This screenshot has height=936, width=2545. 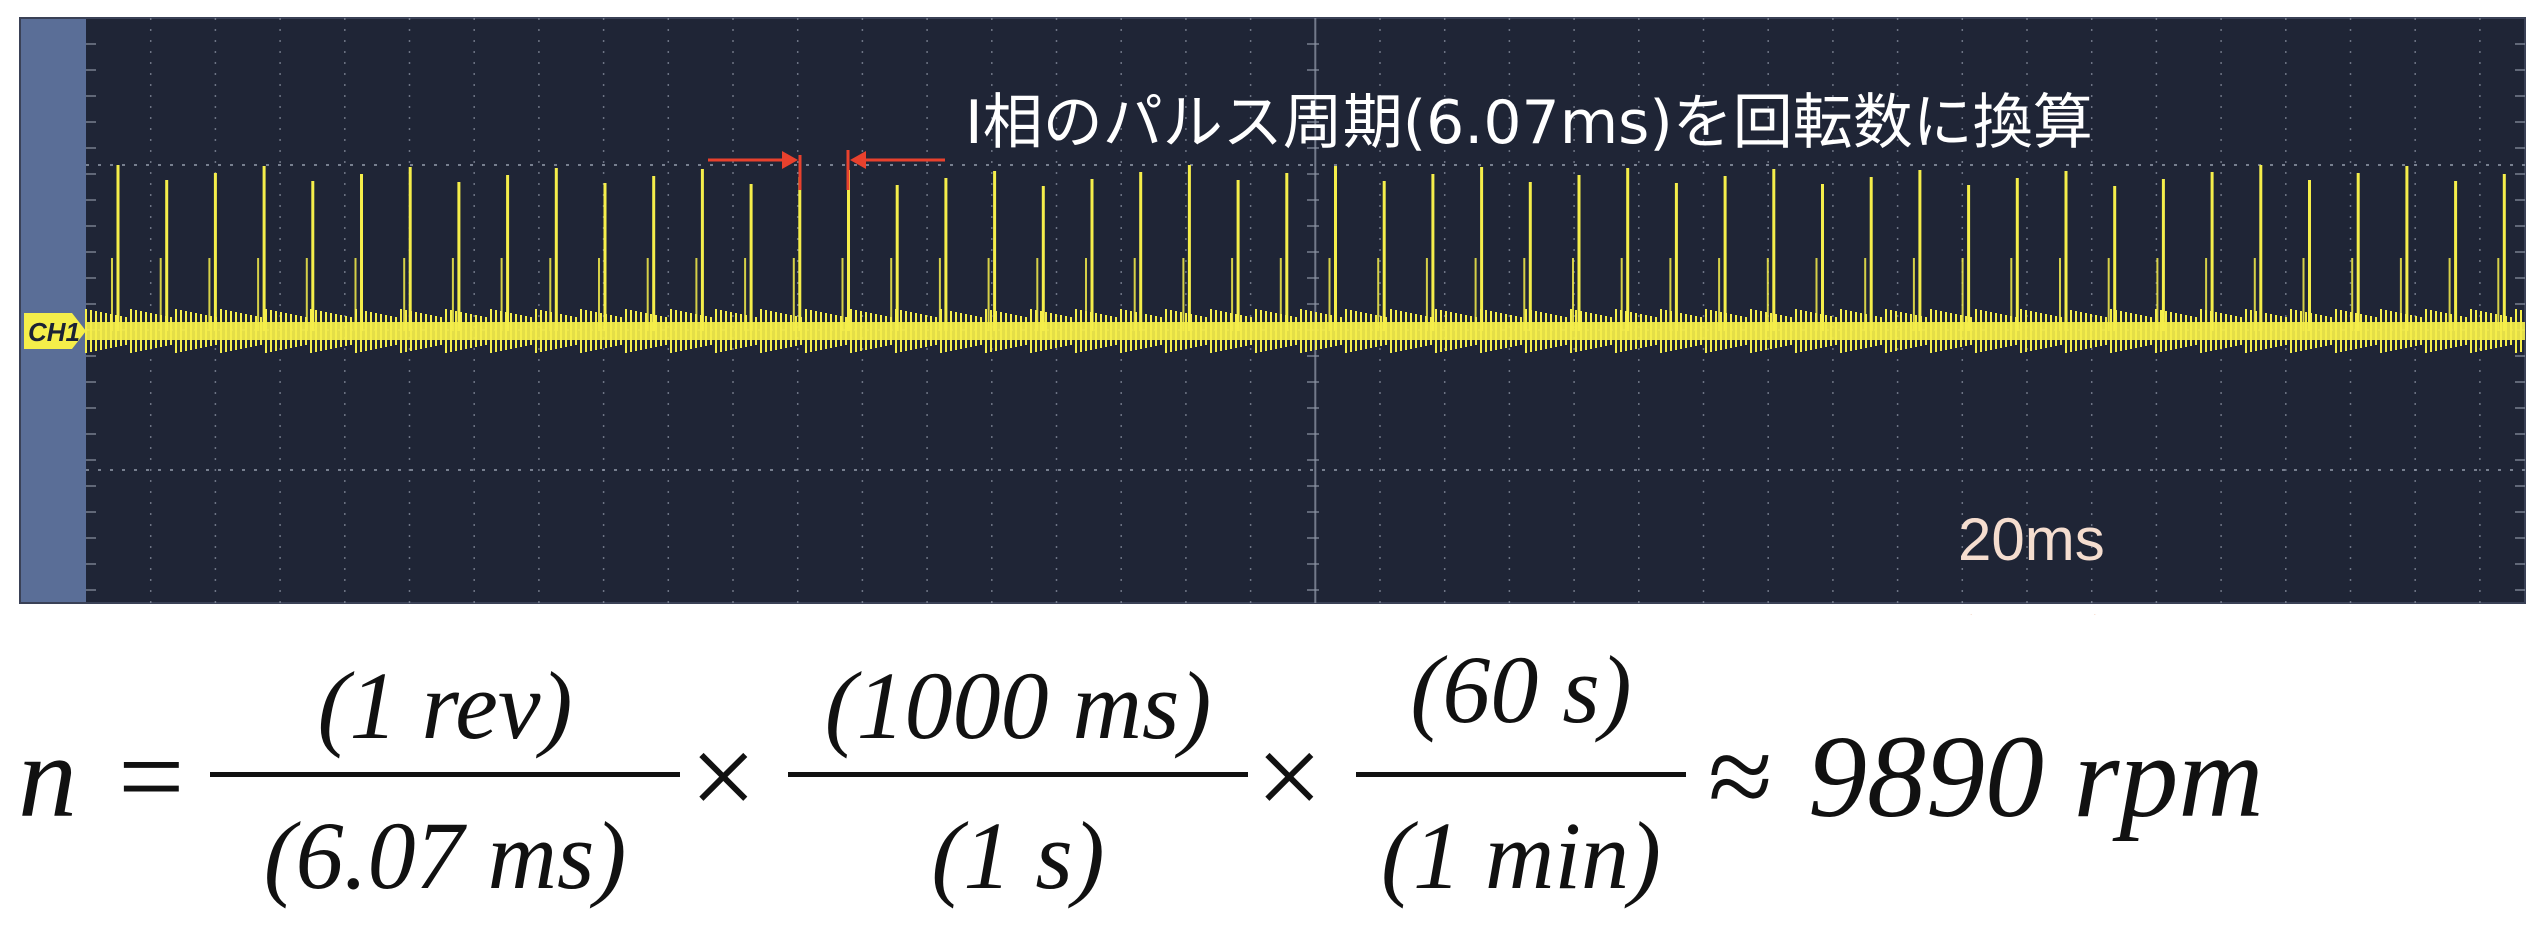 What do you see at coordinates (2031, 539) in the screenshot?
I see `timescale-label: 20ms` at bounding box center [2031, 539].